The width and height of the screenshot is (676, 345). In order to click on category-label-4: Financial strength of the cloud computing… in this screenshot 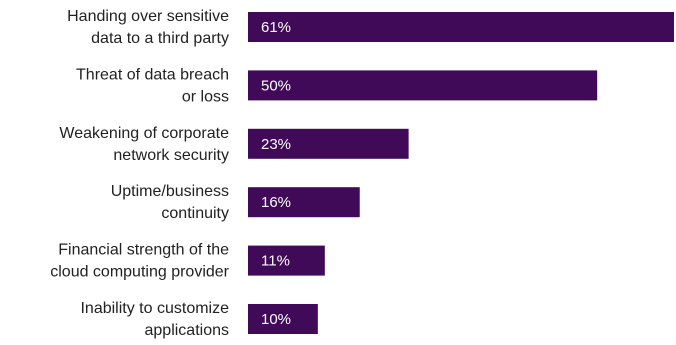, I will do `click(139, 261)`.